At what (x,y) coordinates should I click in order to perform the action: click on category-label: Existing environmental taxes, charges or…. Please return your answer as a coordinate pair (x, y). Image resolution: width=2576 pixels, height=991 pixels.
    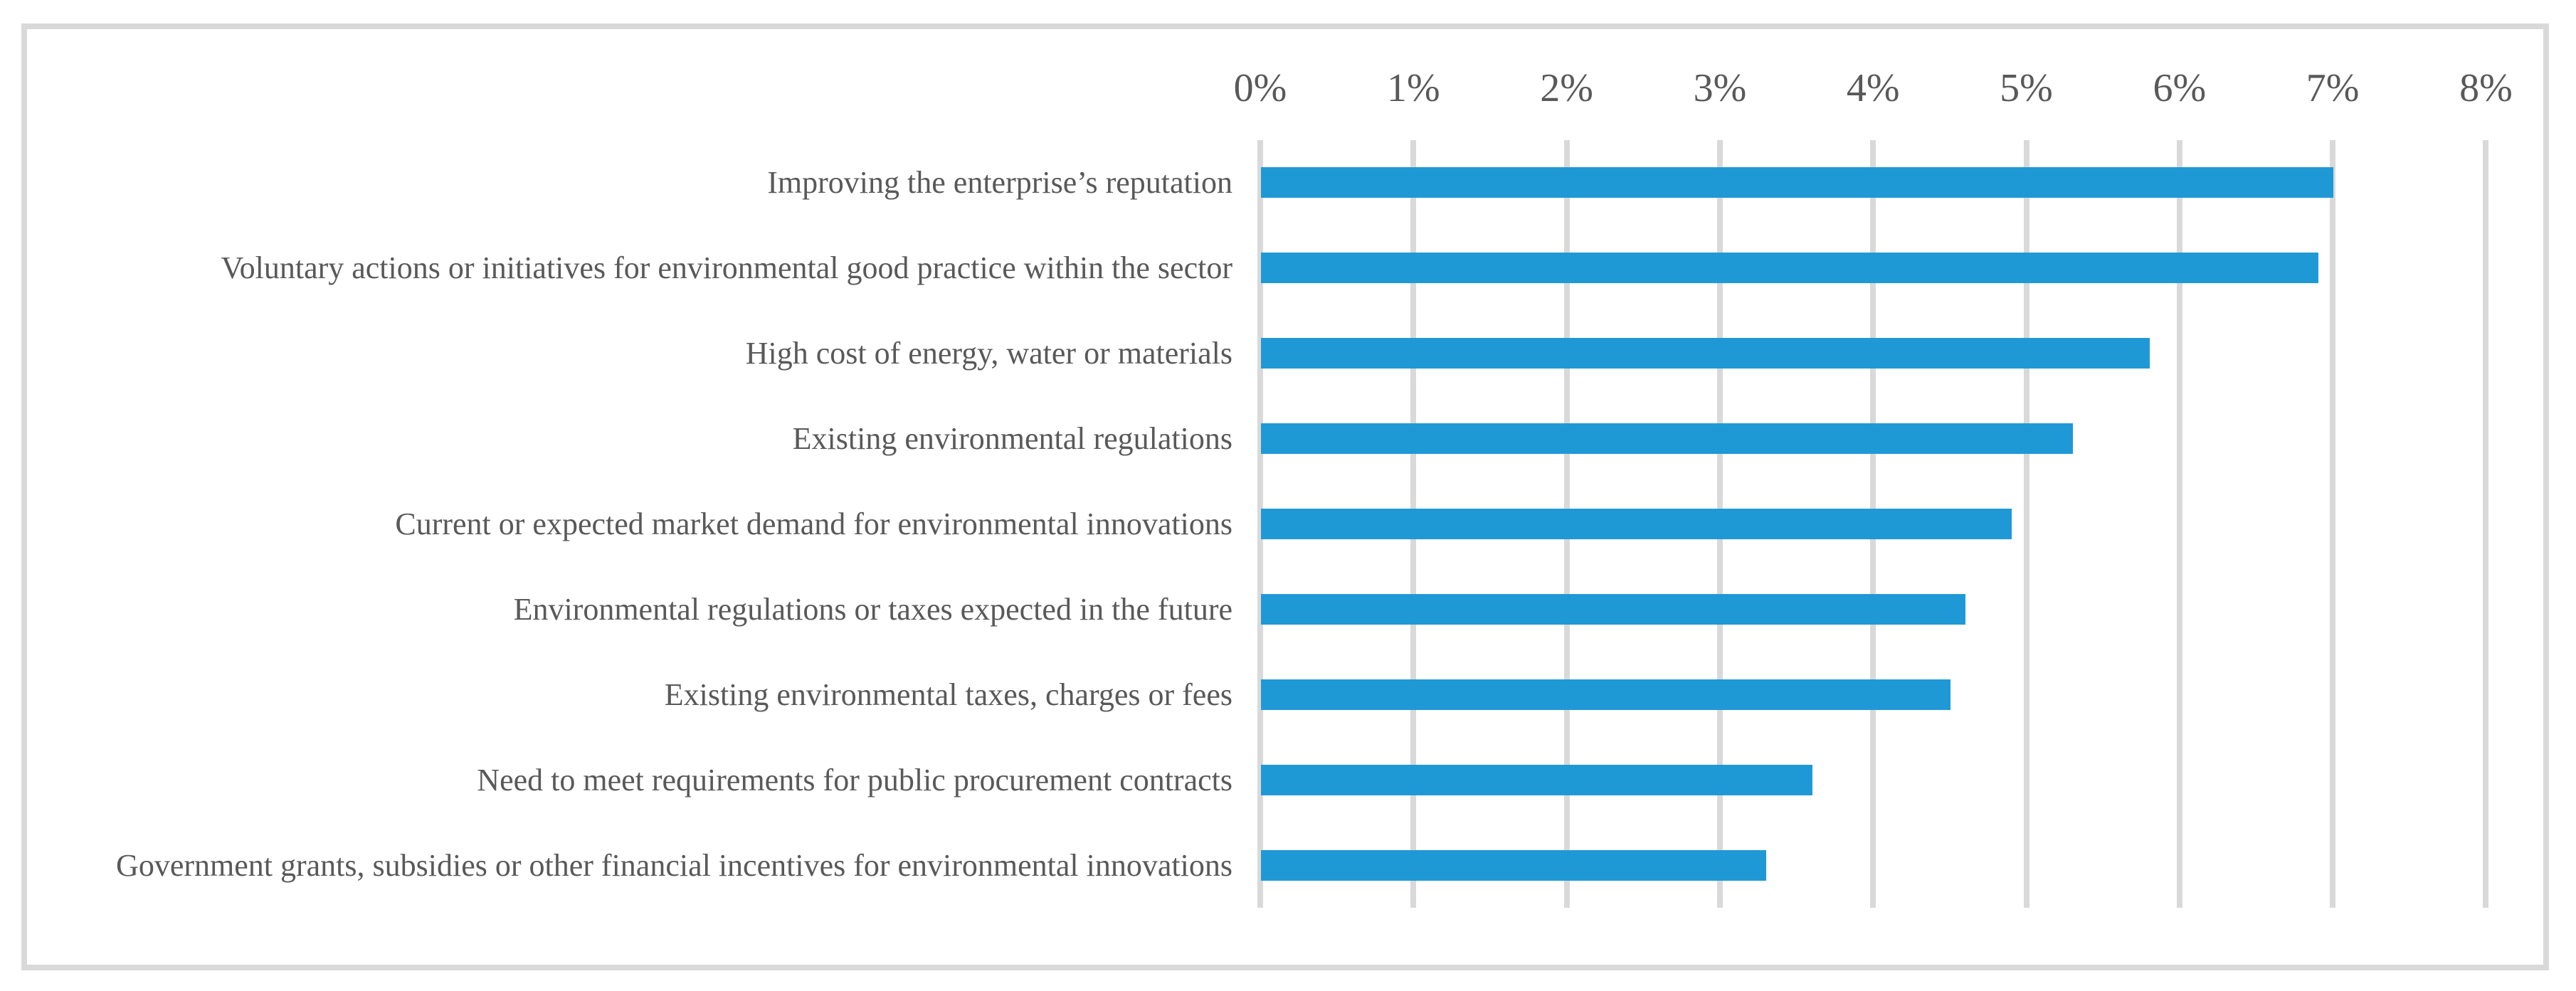
    Looking at the image, I should click on (948, 694).